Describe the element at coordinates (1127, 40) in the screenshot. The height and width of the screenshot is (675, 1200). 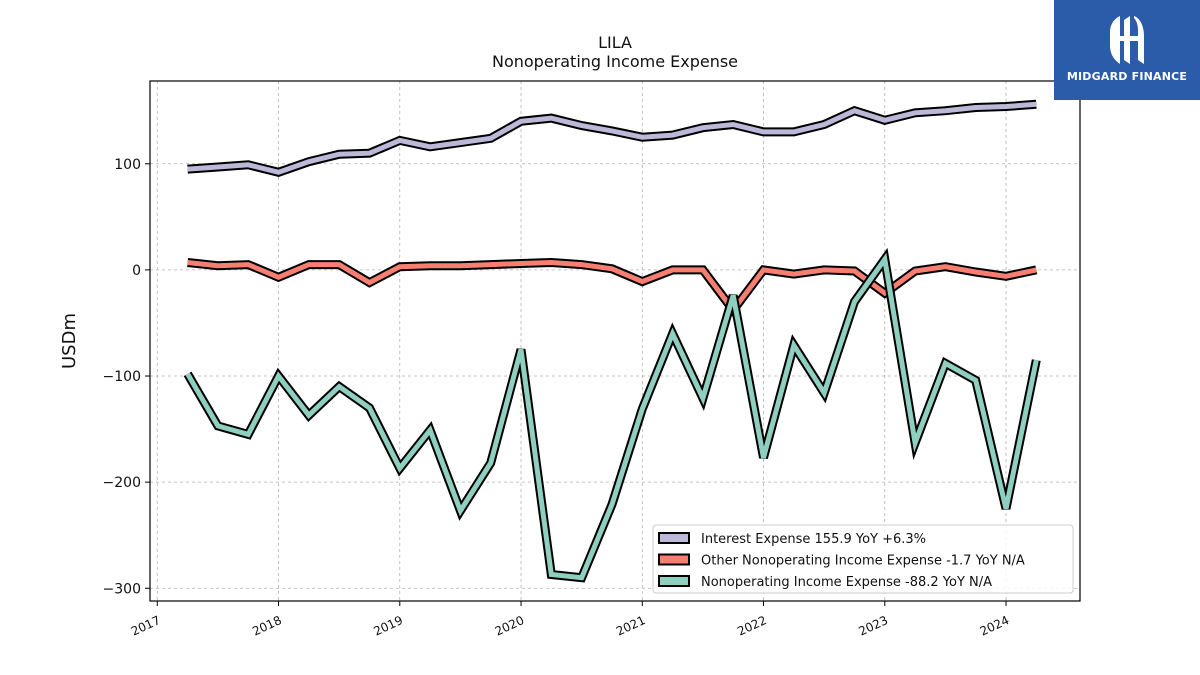
I see `logo-mark-icon` at that location.